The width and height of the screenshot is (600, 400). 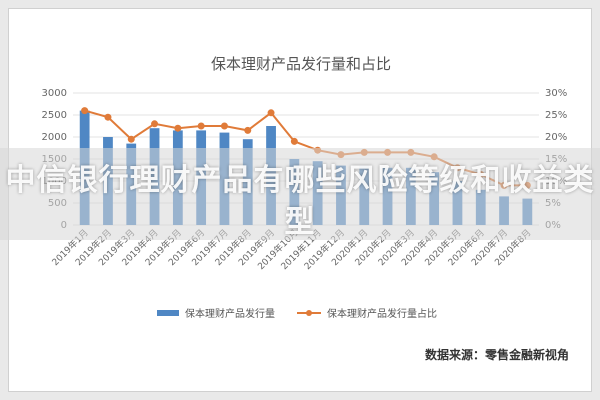 What do you see at coordinates (297, 313) in the screenshot?
I see `legend: 保本理财产品发行量 保本理财产品发行量占比` at bounding box center [297, 313].